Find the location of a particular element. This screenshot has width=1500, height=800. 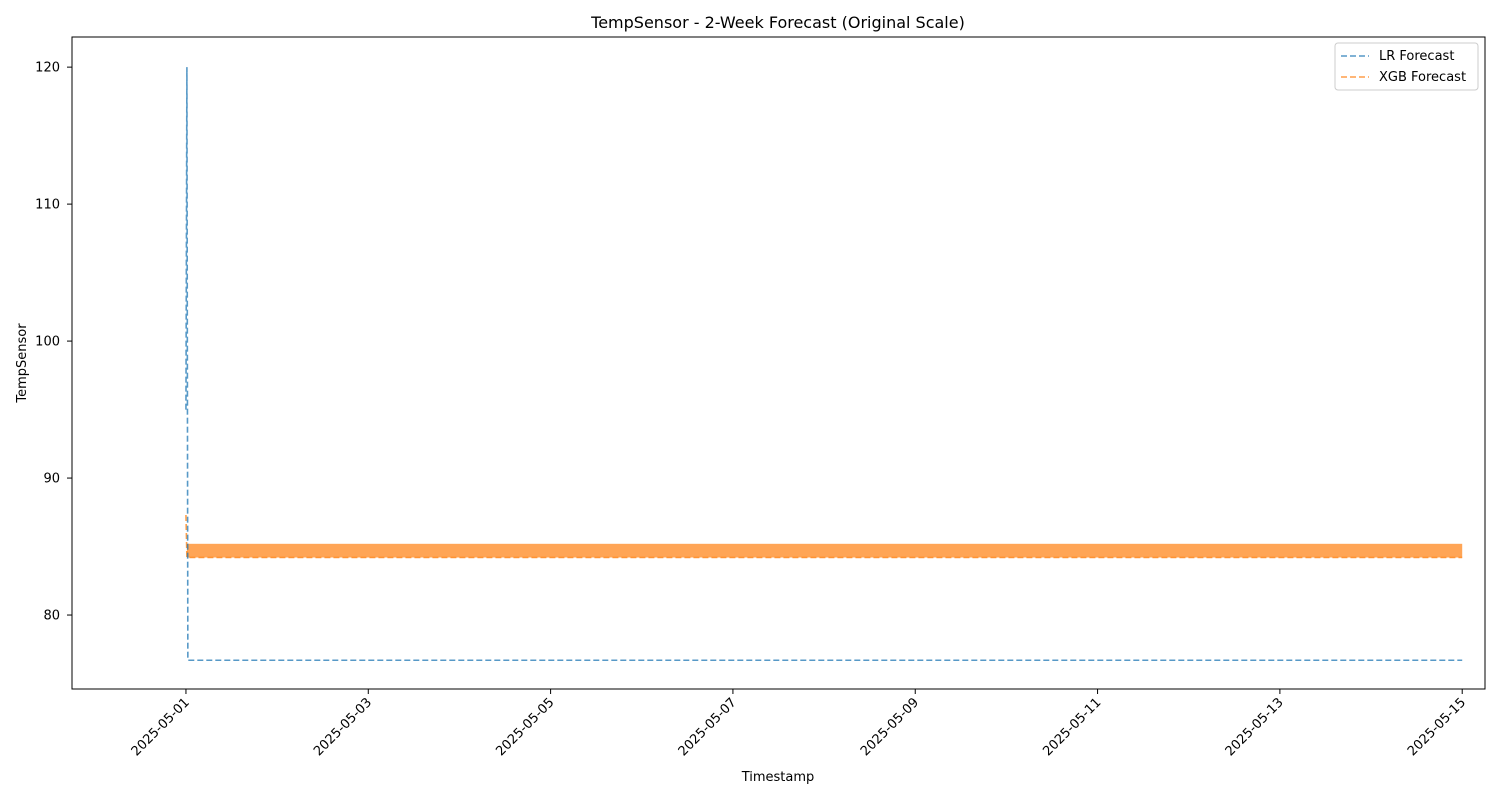

legend-label-lr: LR Forecast is located at coordinates (1416, 56).